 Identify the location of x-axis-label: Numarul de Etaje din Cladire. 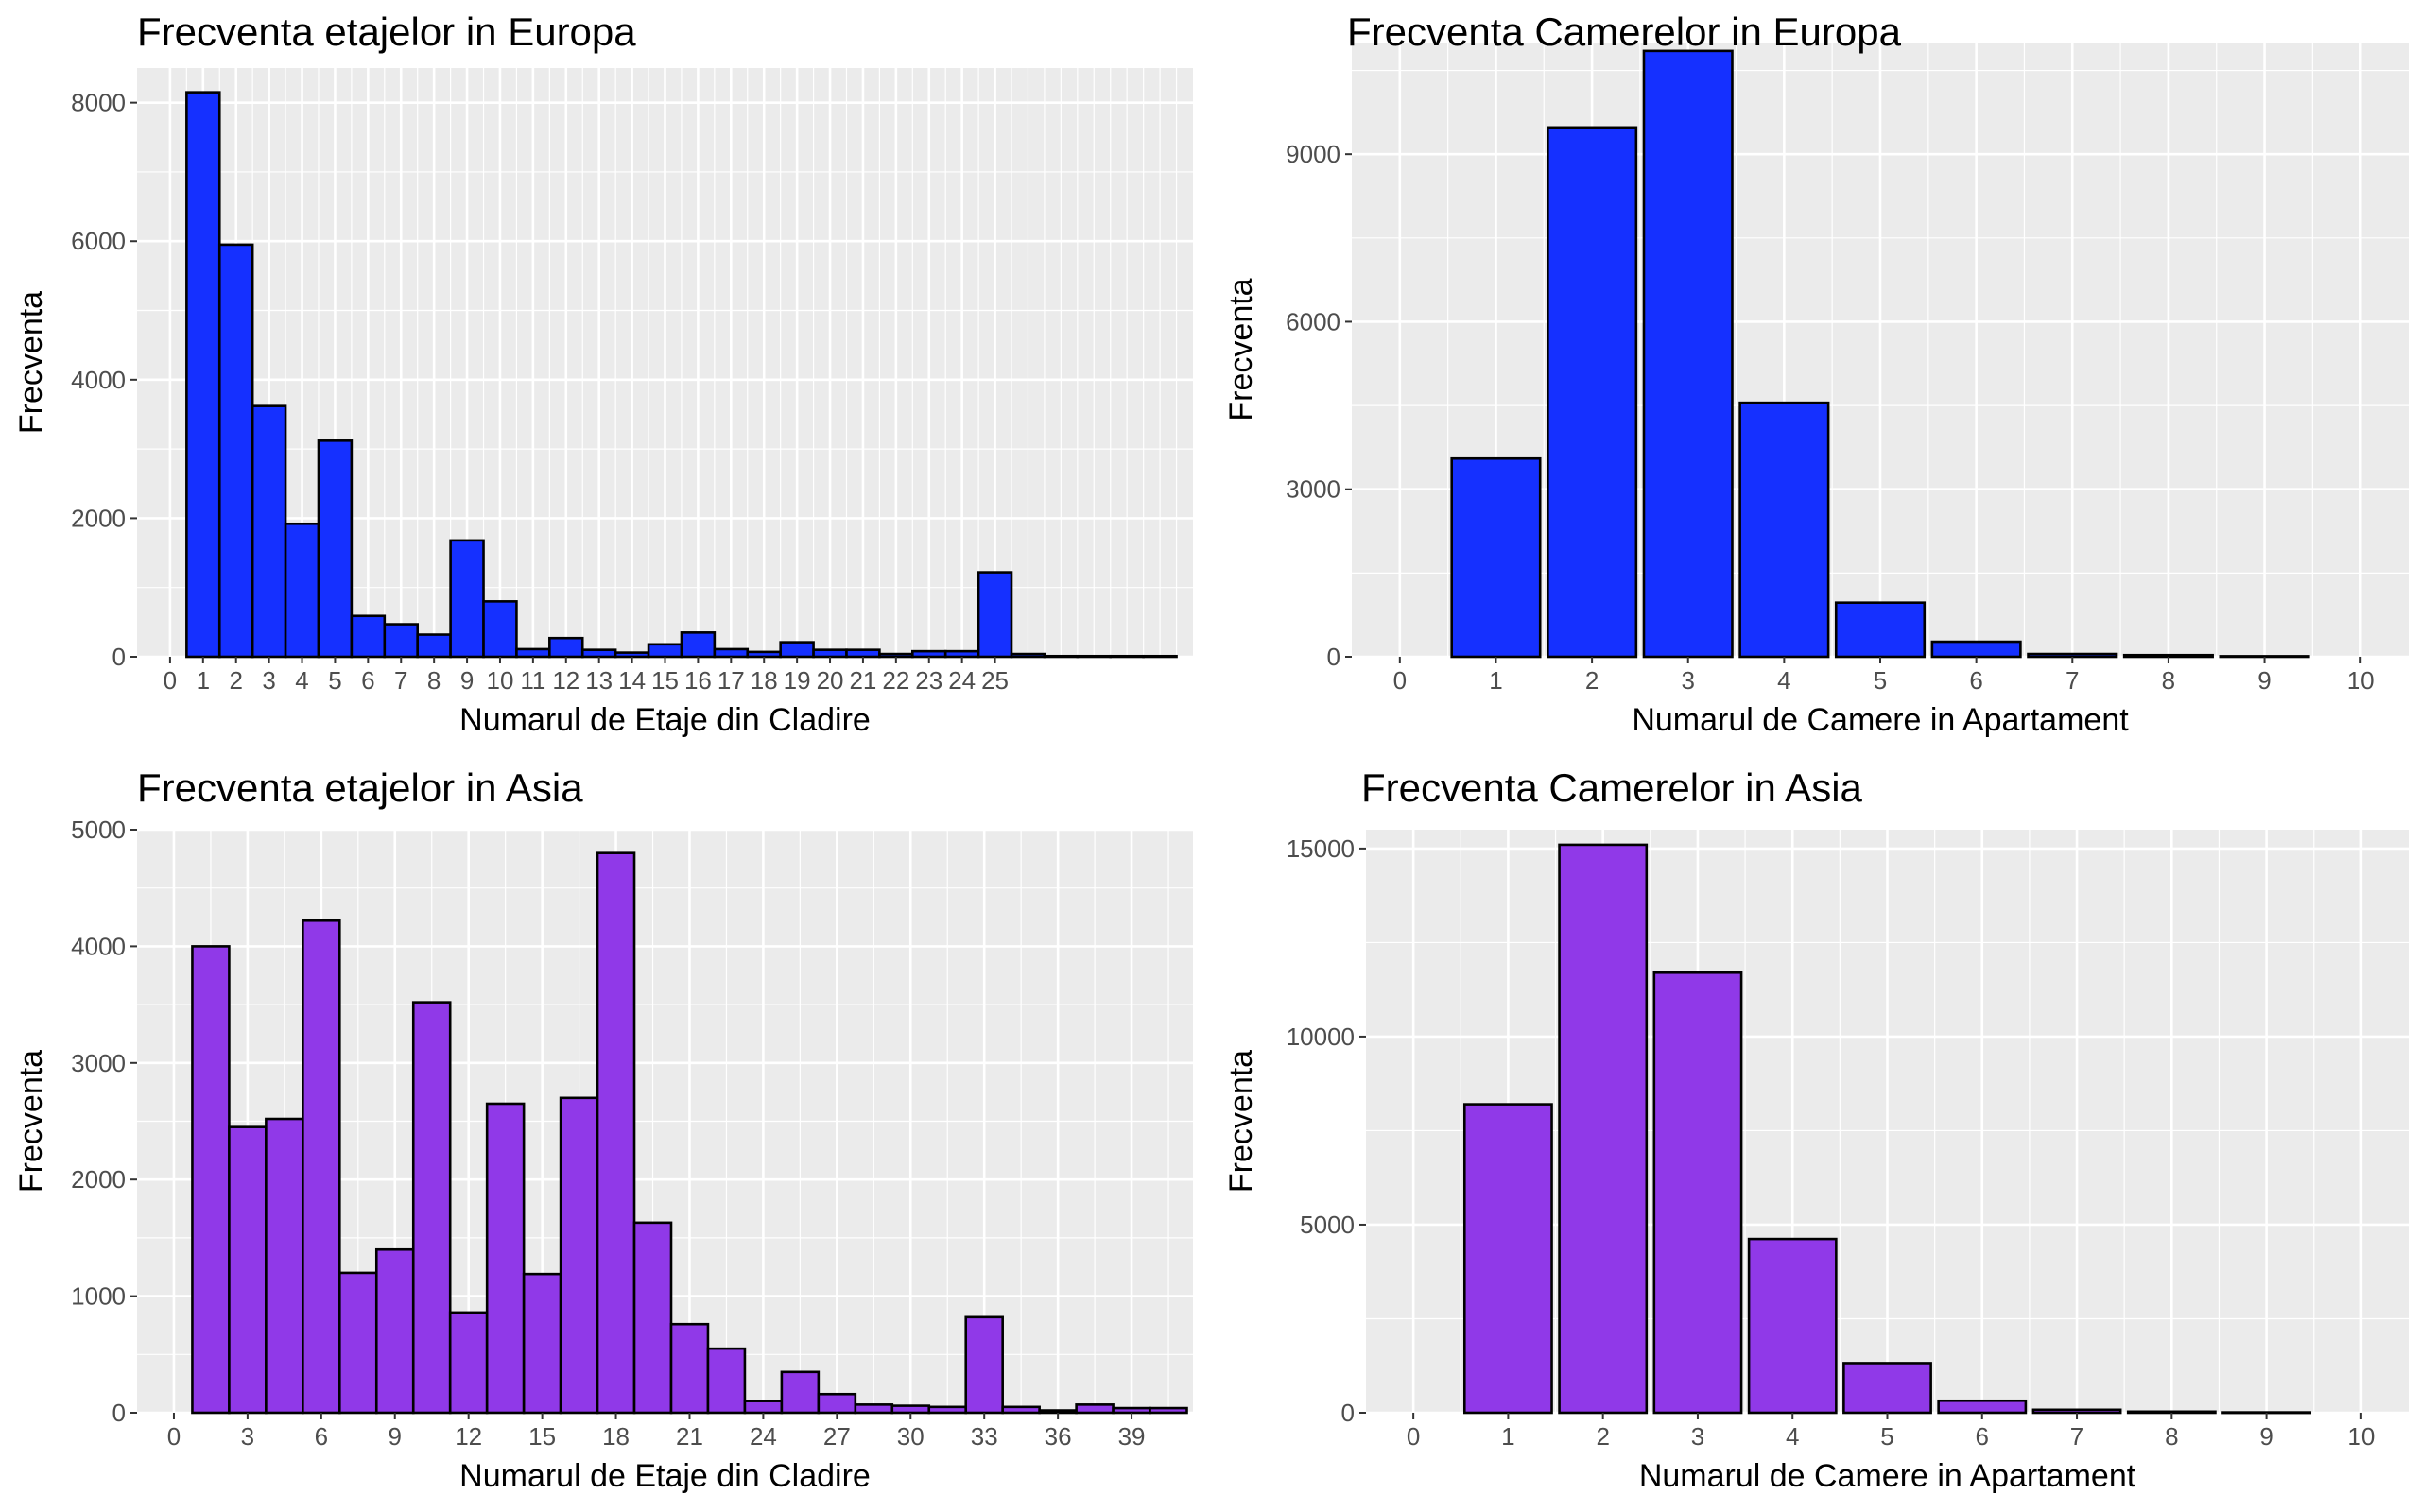
(665, 720).